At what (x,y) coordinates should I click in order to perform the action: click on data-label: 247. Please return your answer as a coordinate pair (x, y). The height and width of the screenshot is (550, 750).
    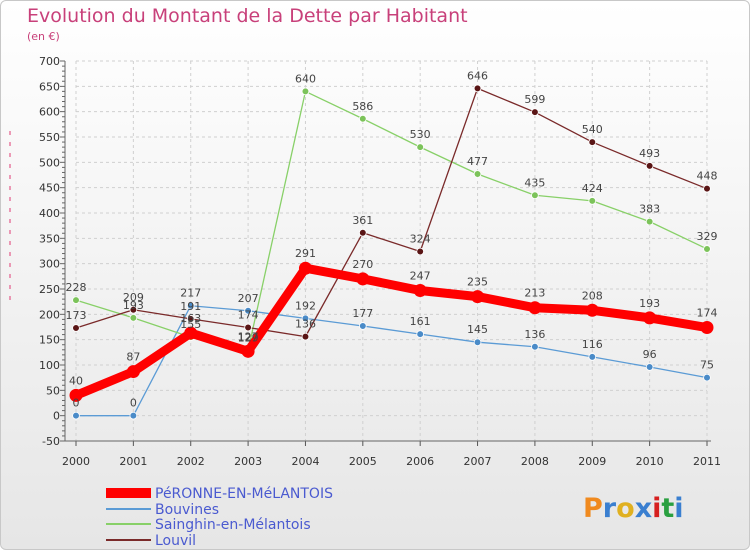
    Looking at the image, I should click on (420, 276).